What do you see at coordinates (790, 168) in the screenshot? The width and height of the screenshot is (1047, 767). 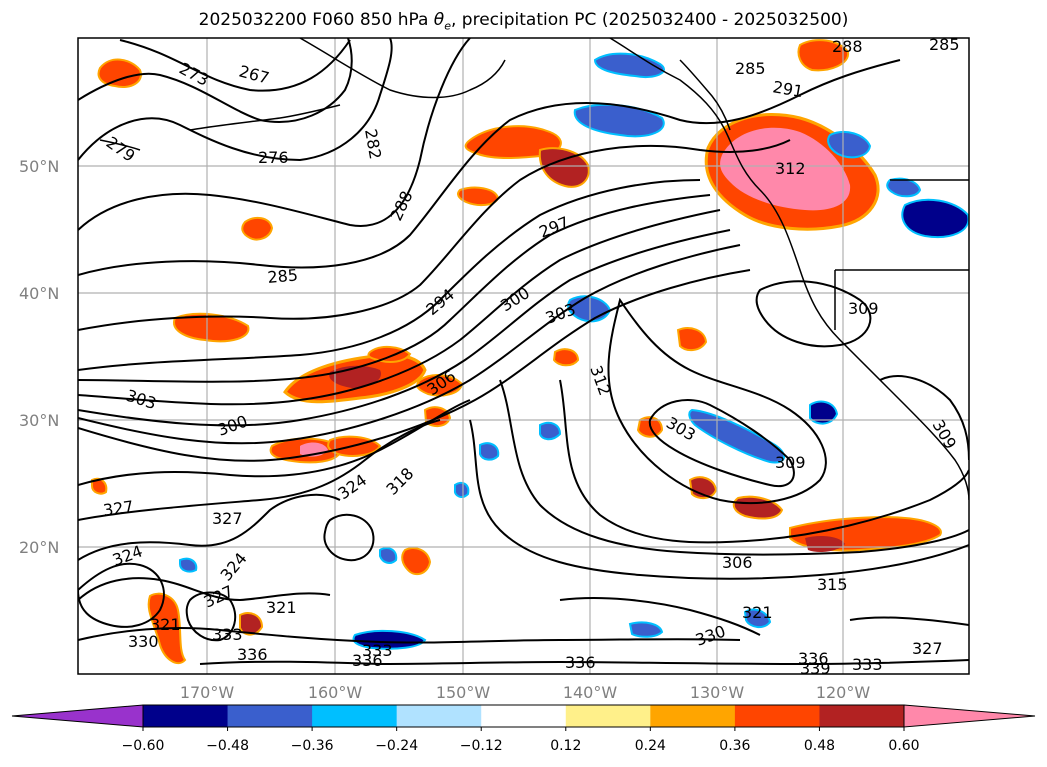 I see `contour-label: 312` at bounding box center [790, 168].